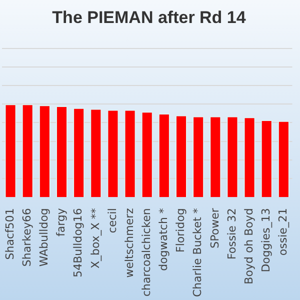 The width and height of the screenshot is (300, 300). What do you see at coordinates (95, 238) in the screenshot?
I see `x-tick-label: X_box_X **` at bounding box center [95, 238].